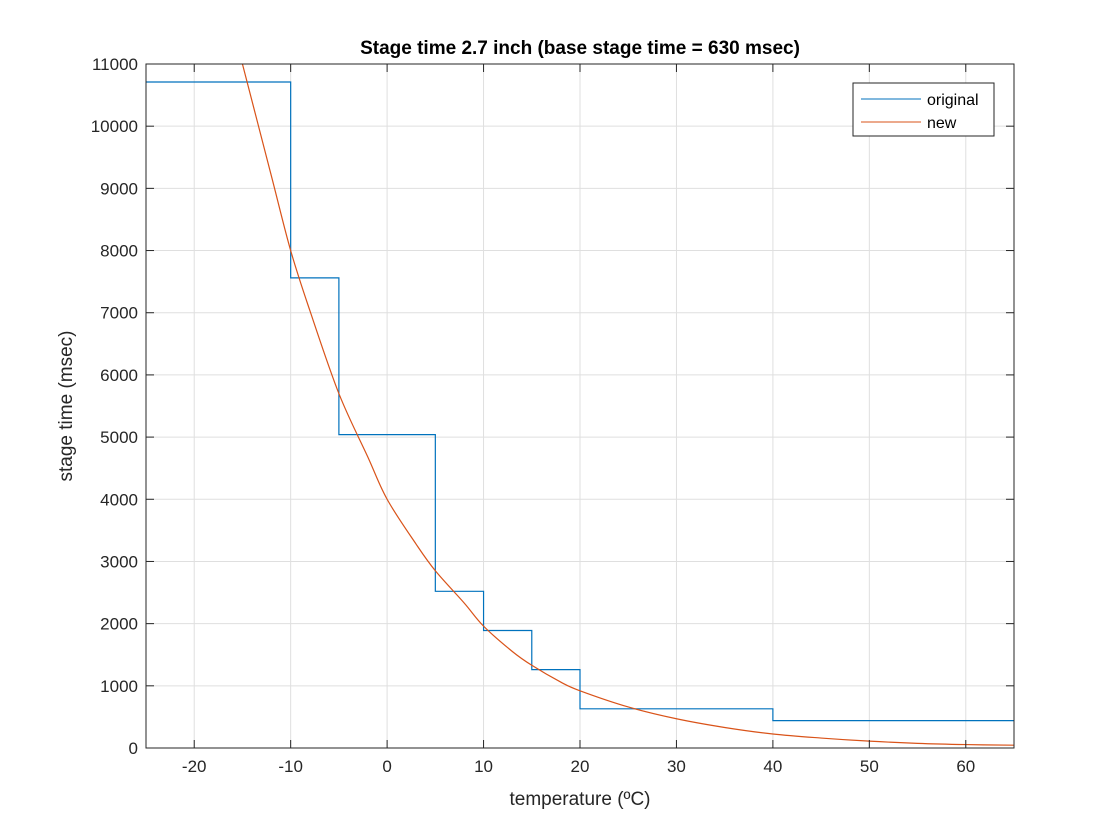  What do you see at coordinates (119, 499) in the screenshot?
I see `y-tick-label: 4000` at bounding box center [119, 499].